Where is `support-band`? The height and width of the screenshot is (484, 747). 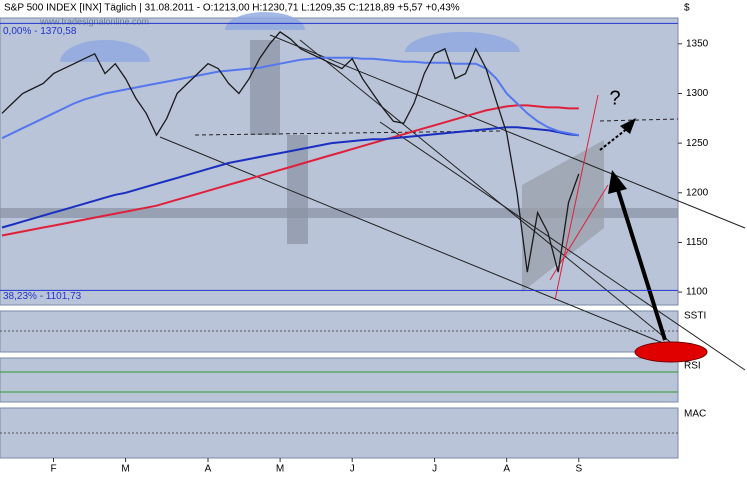 support-band is located at coordinates (339, 213).